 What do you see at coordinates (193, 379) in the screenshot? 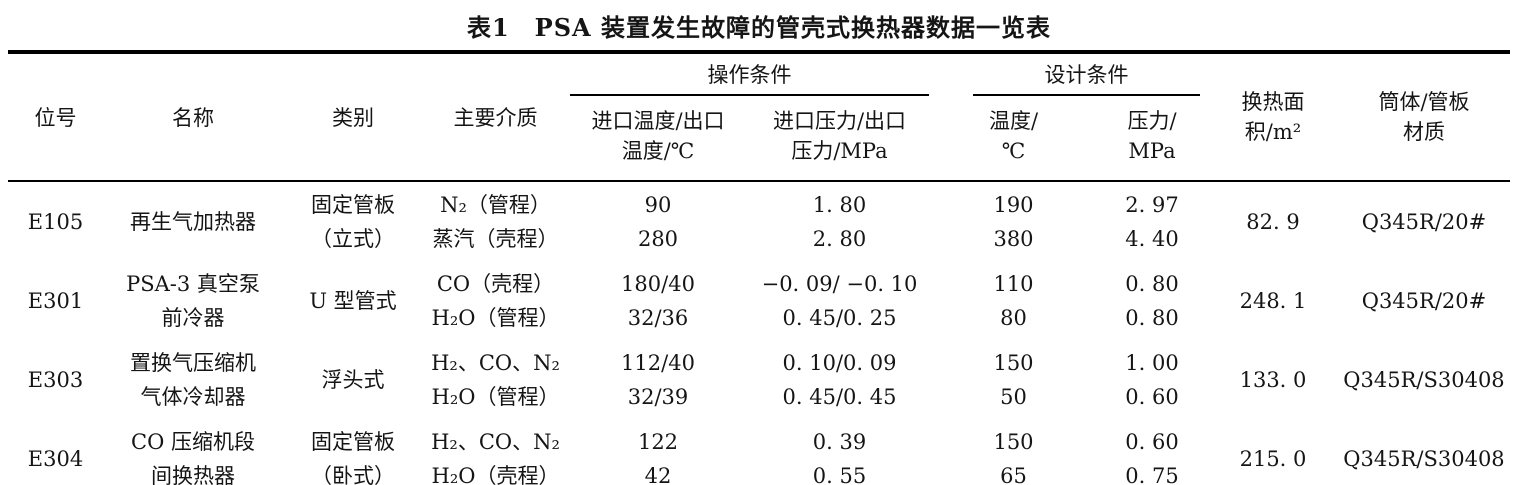
I see `cell-name: 置换气压缩机 气体冷却器` at bounding box center [193, 379].